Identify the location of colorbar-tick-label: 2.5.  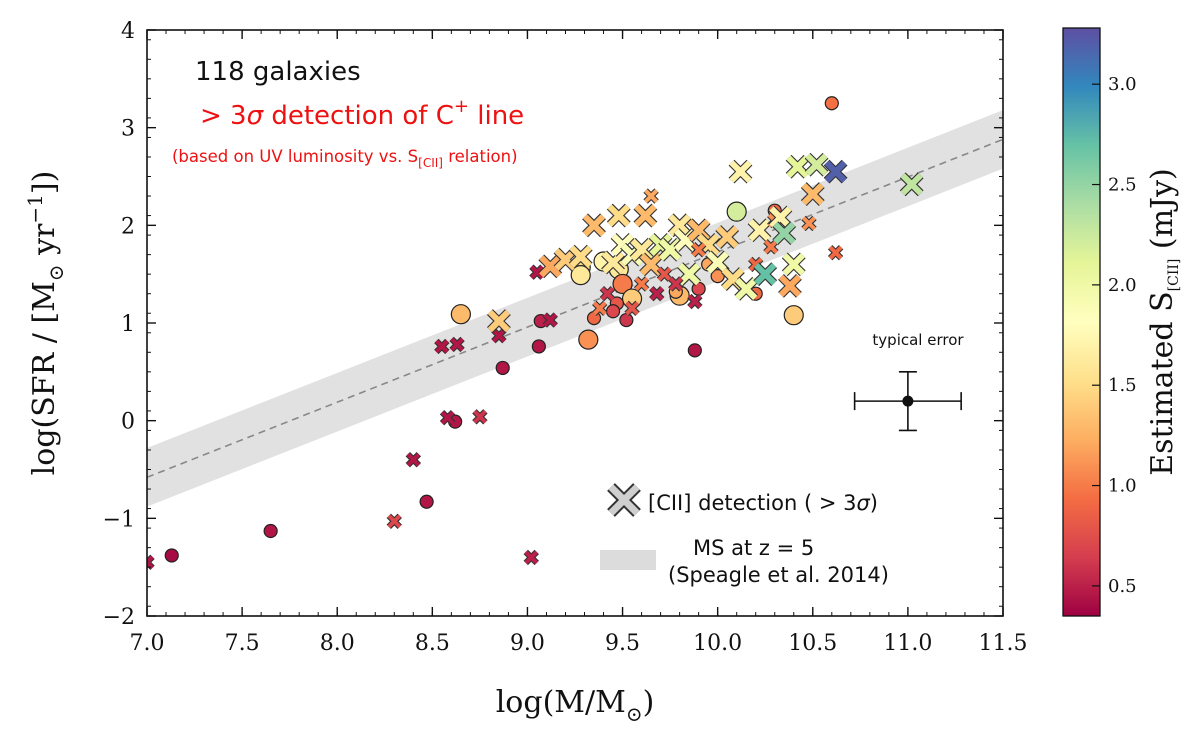
(1122, 185).